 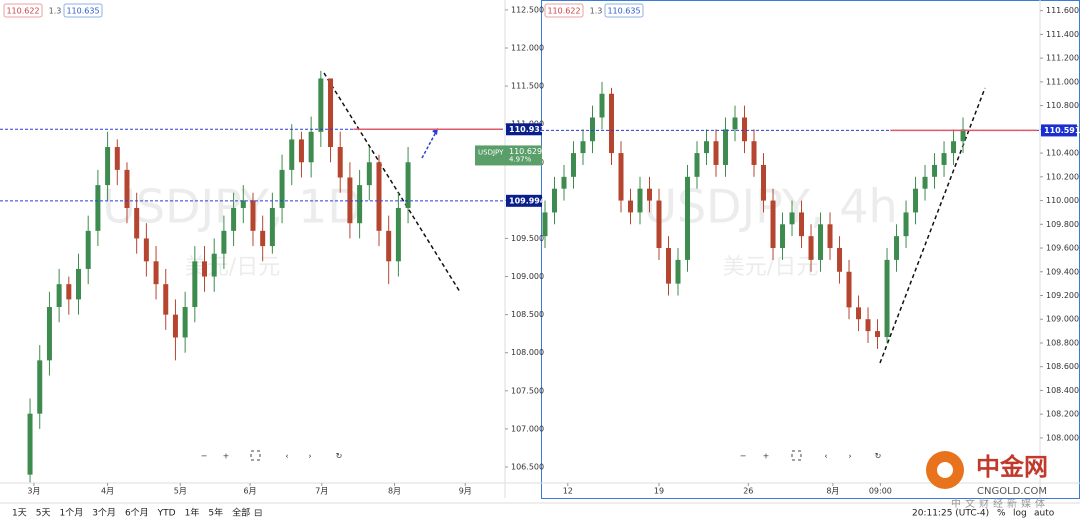 What do you see at coordinates (166, 514) in the screenshot?
I see `range-button: YTD` at bounding box center [166, 514].